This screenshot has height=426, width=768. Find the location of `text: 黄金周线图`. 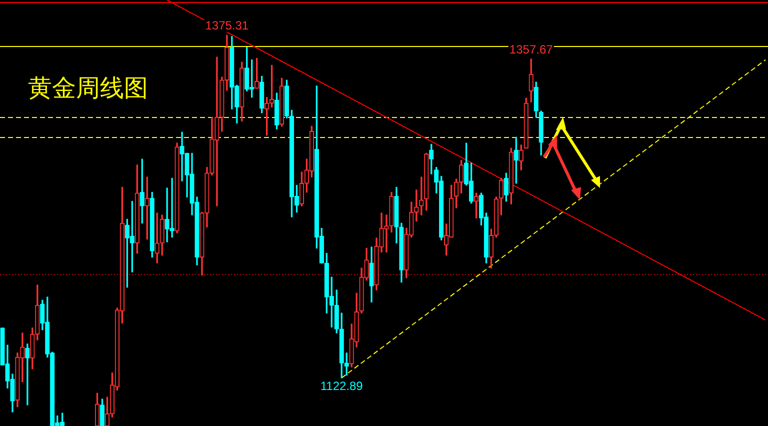

text: 黄金周线图 is located at coordinates (88, 88).